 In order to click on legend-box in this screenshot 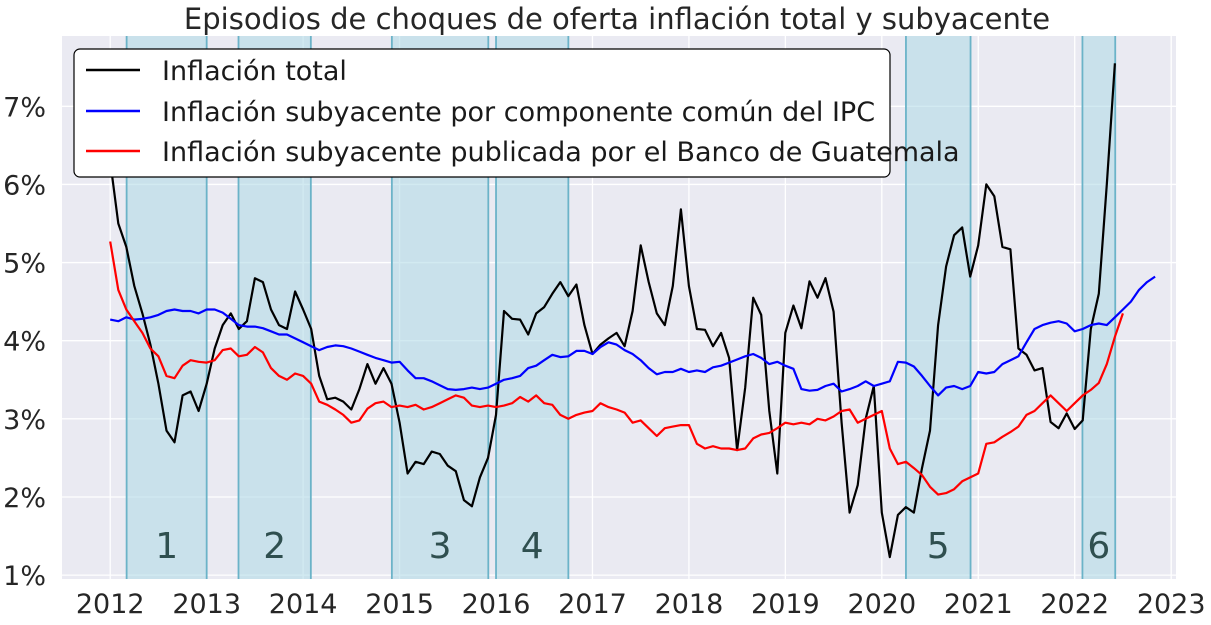, I will do `click(482, 113)`.